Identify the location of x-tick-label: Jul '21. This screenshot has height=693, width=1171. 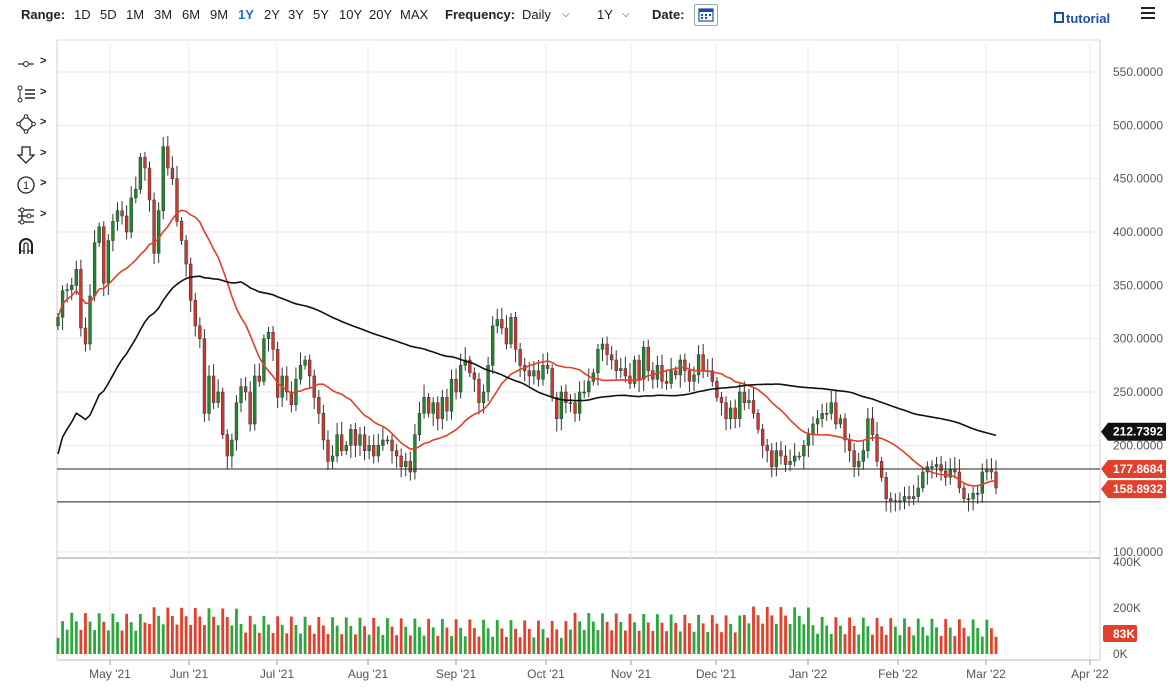
(277, 674).